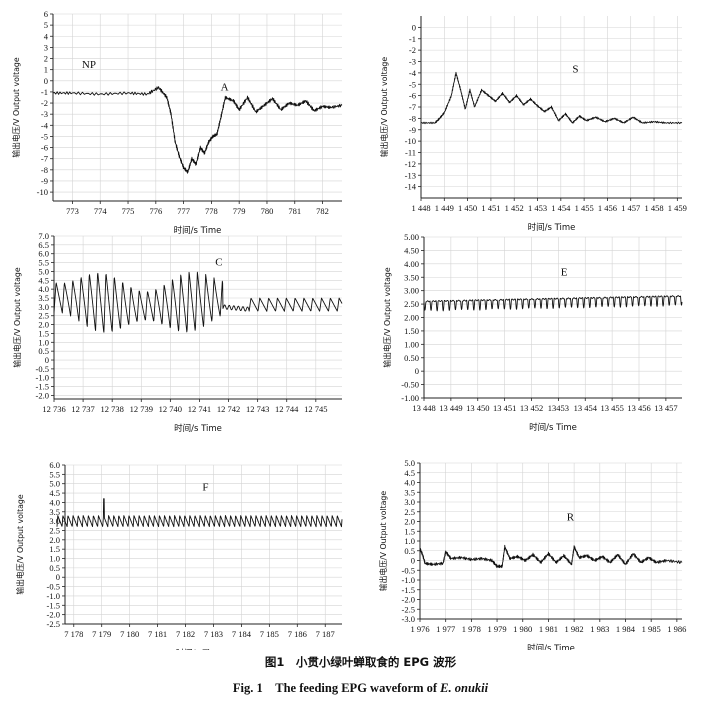  I want to click on x-tick-label: 7 179, so click(101, 634).